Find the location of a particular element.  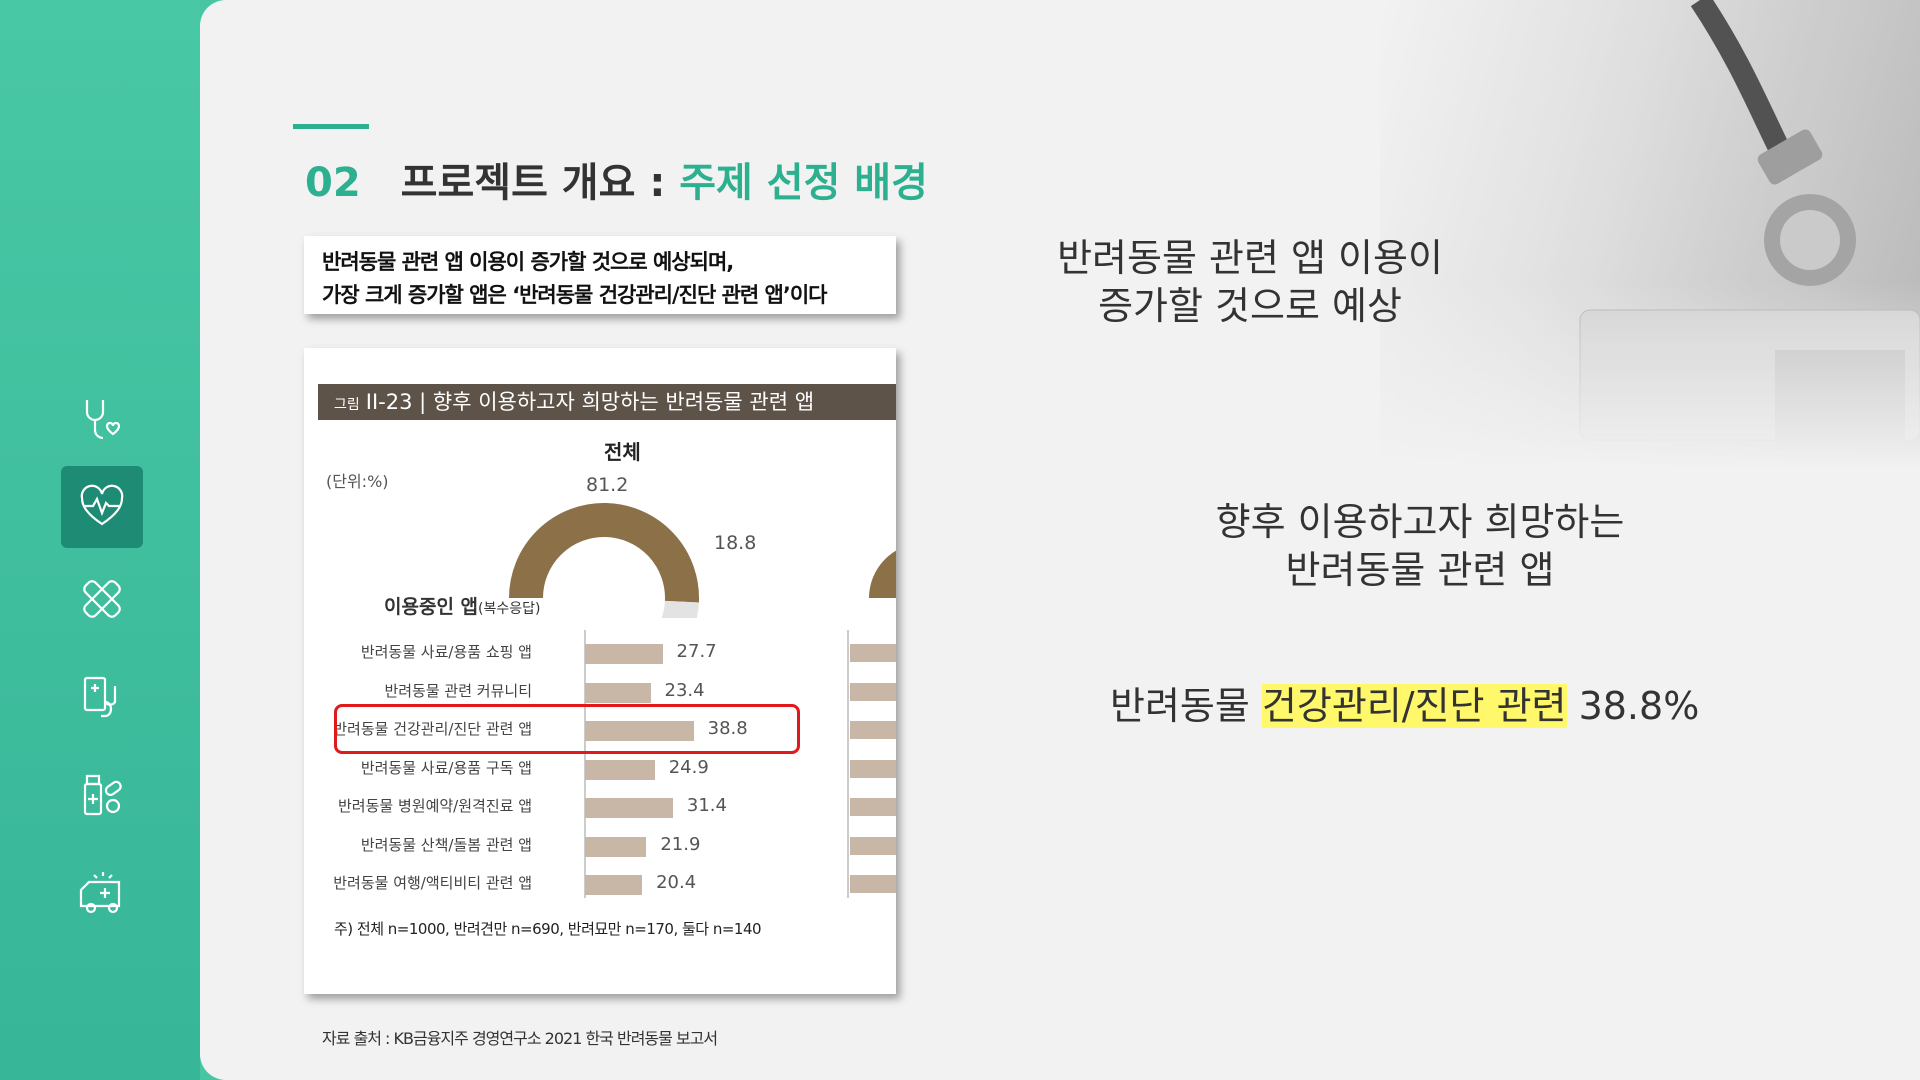

sidebar is located at coordinates (100, 540).